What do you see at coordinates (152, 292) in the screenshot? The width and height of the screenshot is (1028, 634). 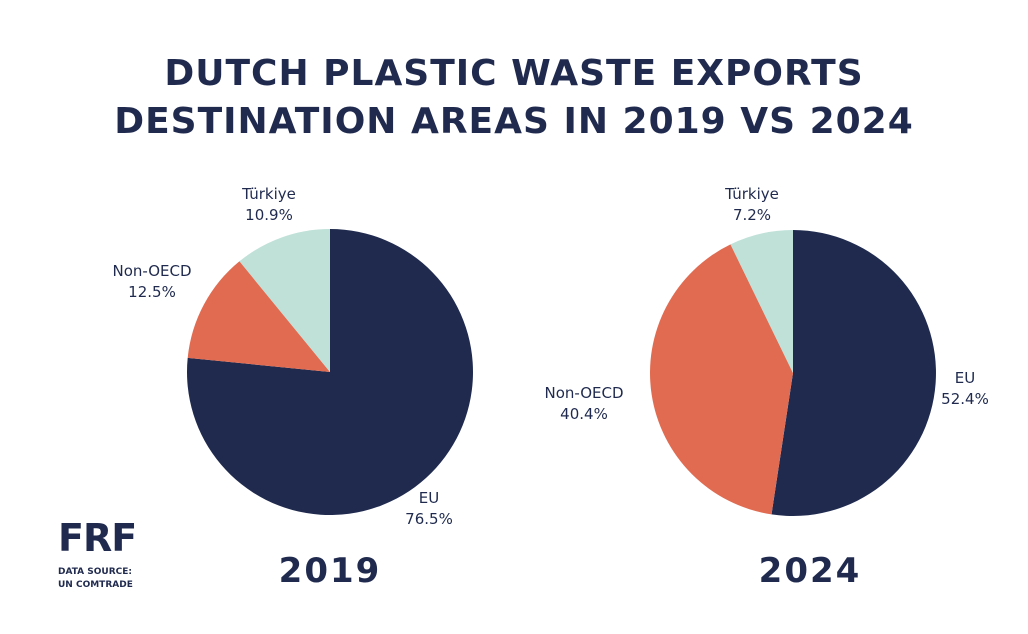 I see `pie-2019-label-non-oecd-value: 12.5%` at bounding box center [152, 292].